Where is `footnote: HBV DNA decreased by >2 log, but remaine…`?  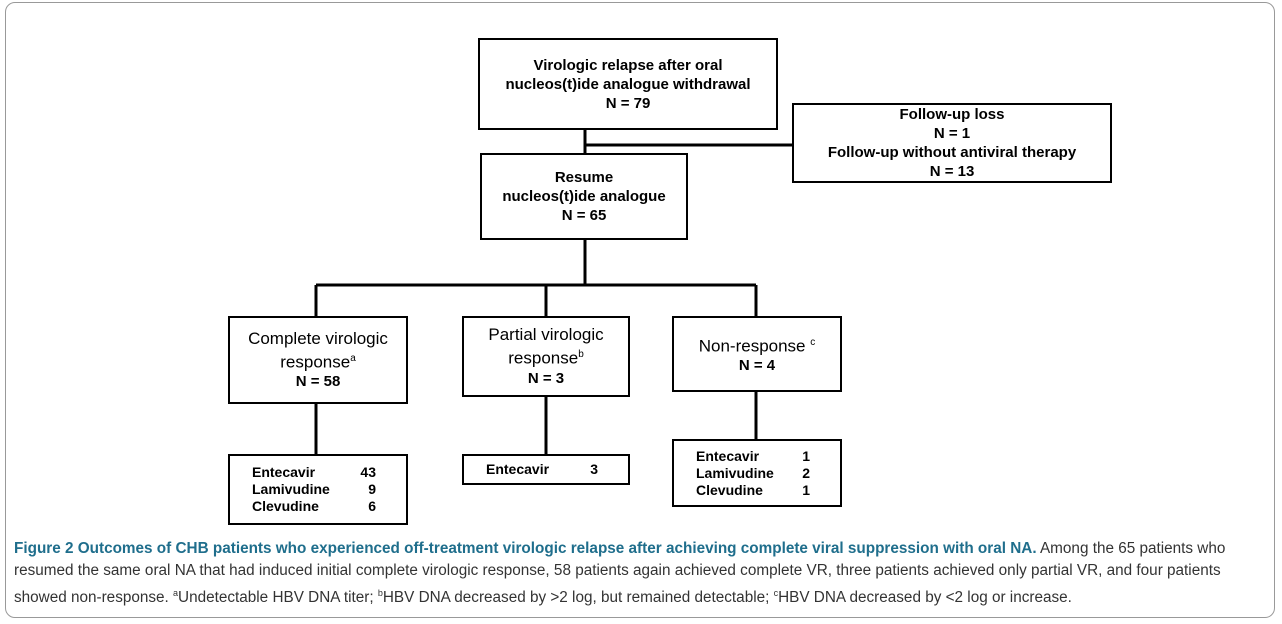
footnote: HBV DNA decreased by >2 log, but remaine… is located at coordinates (576, 598).